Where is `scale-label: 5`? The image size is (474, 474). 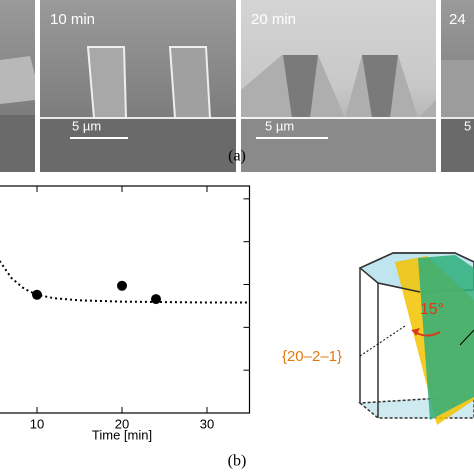
scale-label: 5 is located at coordinates (467, 125).